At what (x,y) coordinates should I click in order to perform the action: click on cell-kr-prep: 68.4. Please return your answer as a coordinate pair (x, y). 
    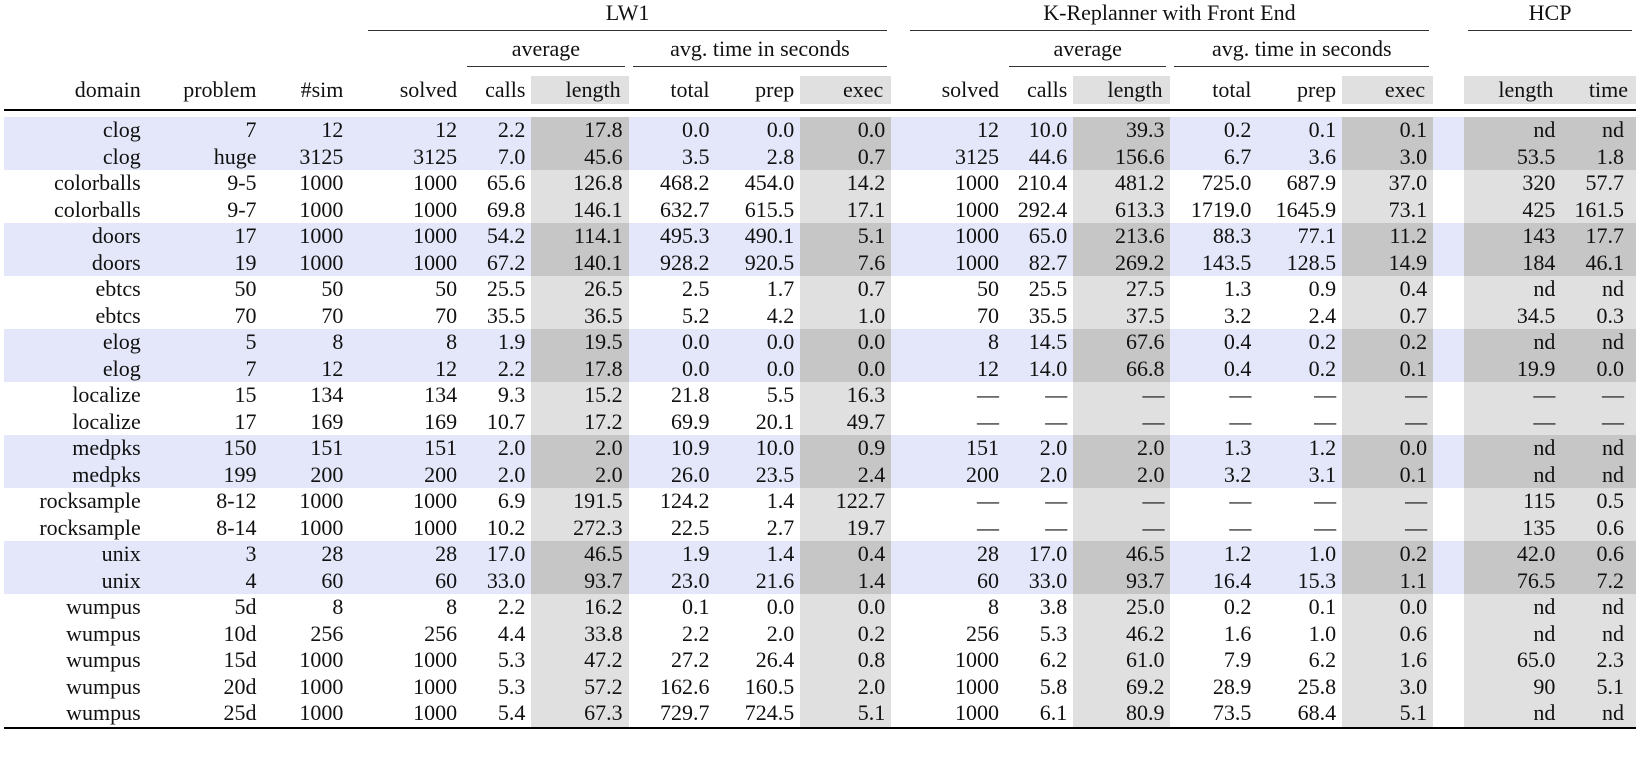
    Looking at the image, I should click on (1300, 714).